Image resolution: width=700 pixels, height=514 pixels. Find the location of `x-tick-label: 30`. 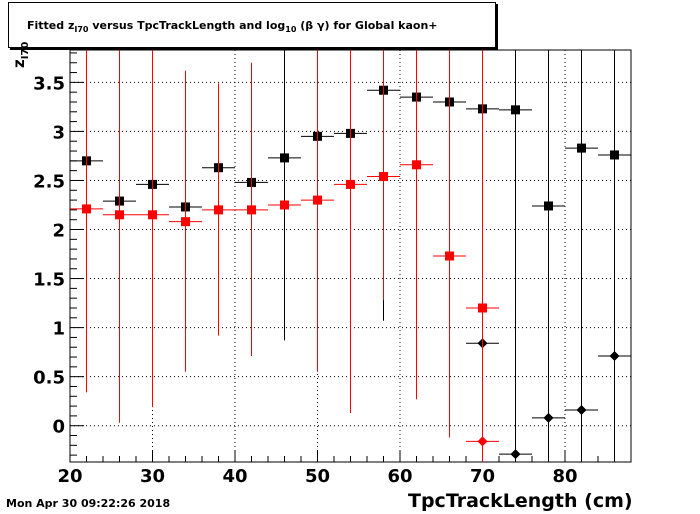

x-tick-label: 30 is located at coordinates (152, 476).